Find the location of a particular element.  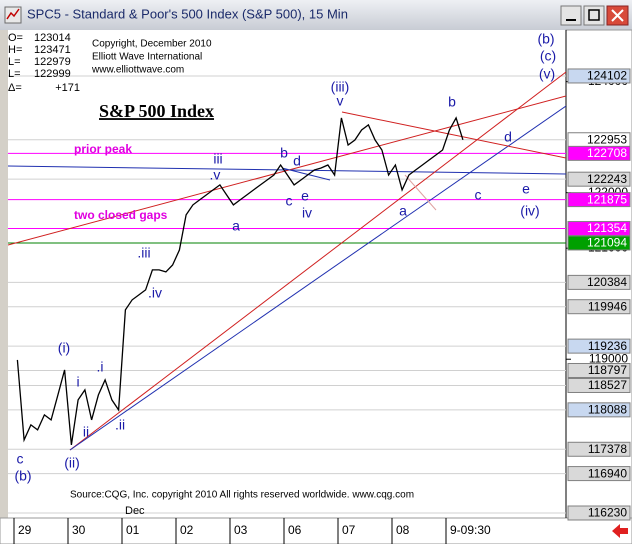

title-bar is located at coordinates (316, 15).